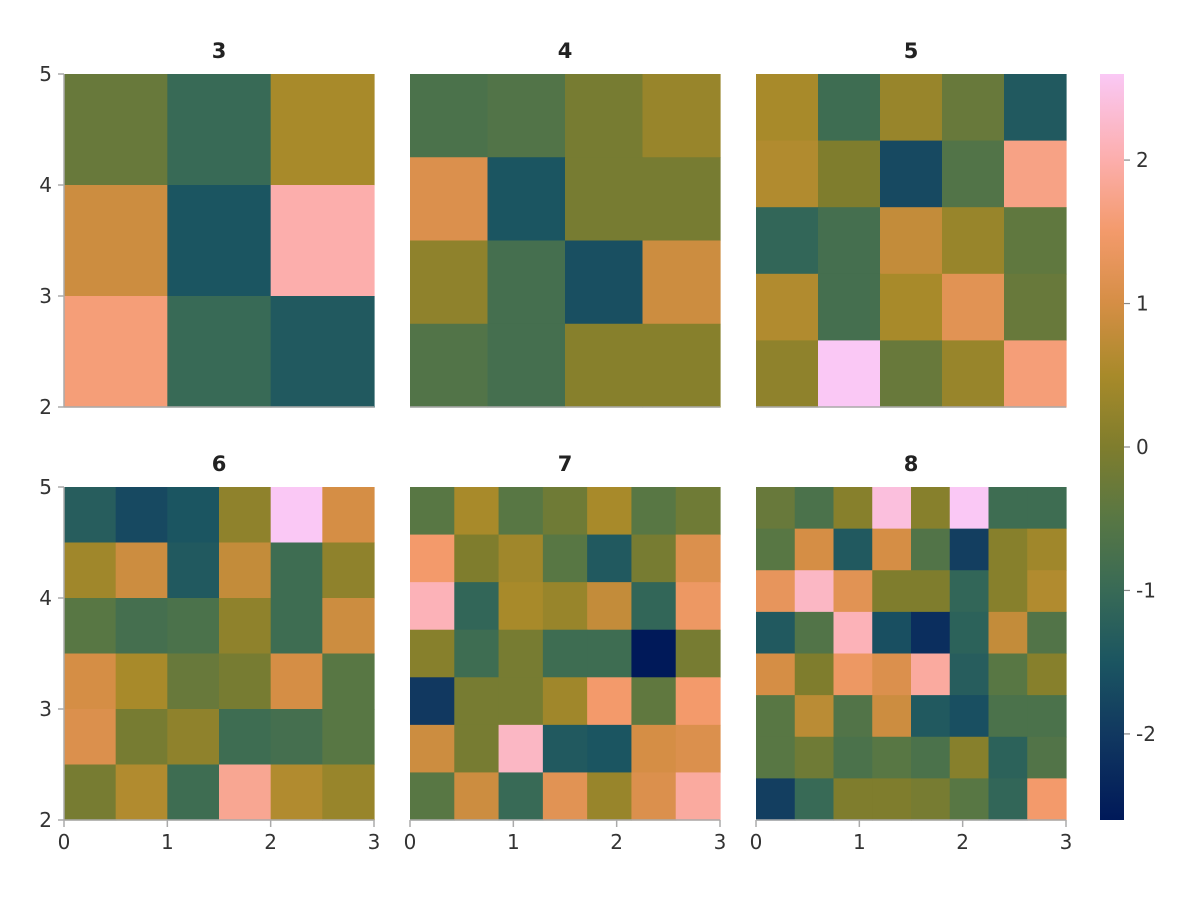 This screenshot has height=900, width=1200. What do you see at coordinates (565, 464) in the screenshot?
I see `panel-title: 7` at bounding box center [565, 464].